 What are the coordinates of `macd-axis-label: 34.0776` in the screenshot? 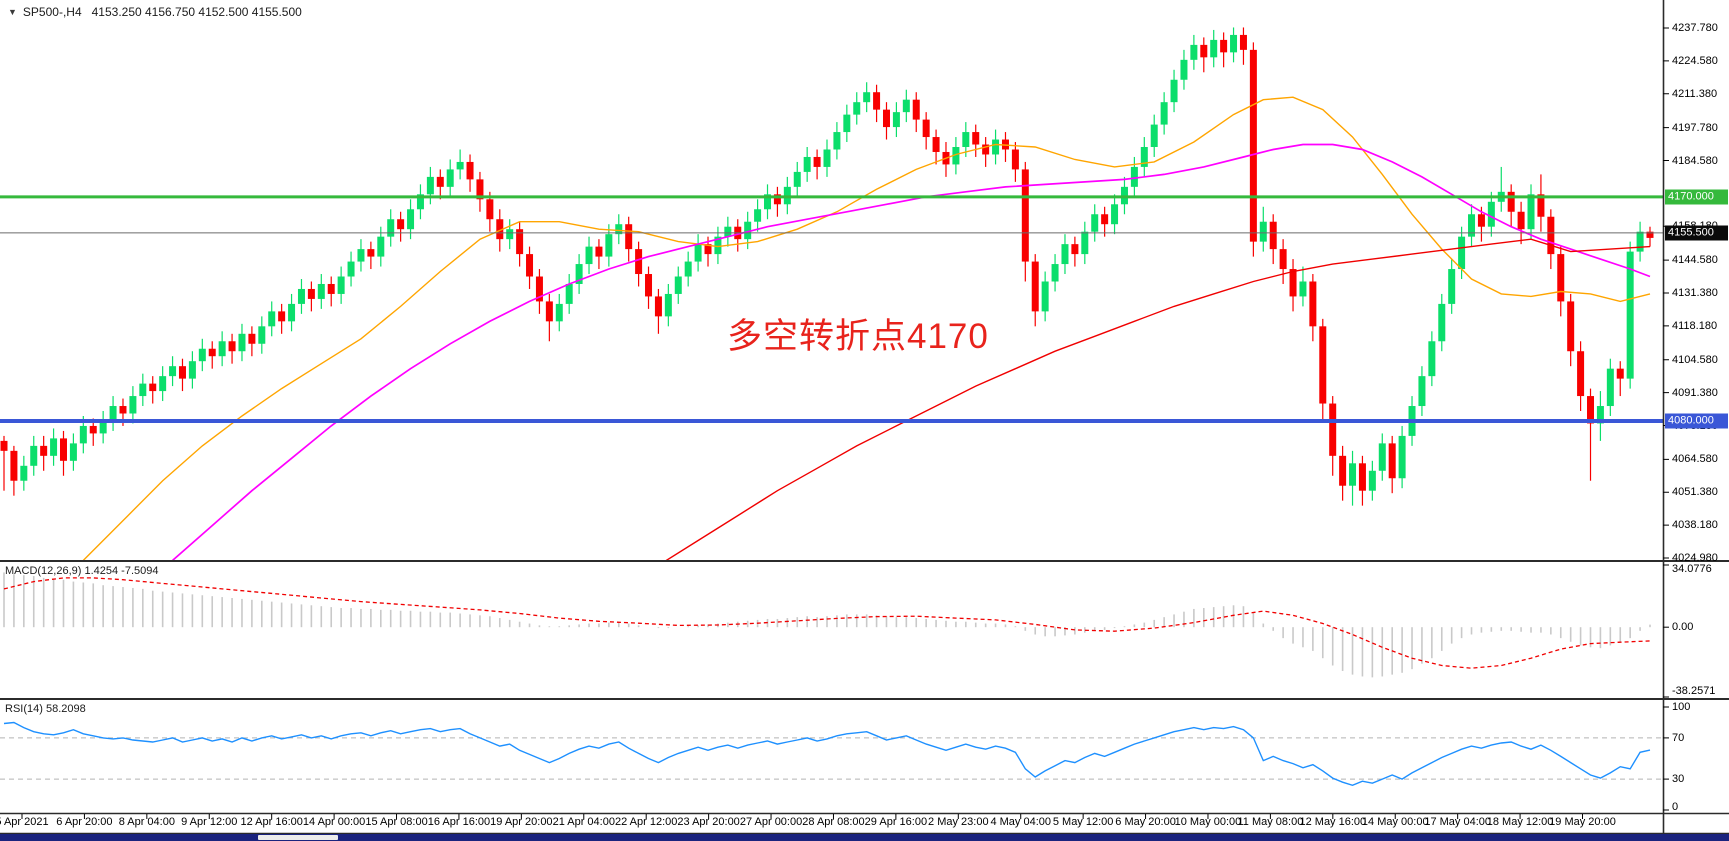 It's located at (1692, 569).